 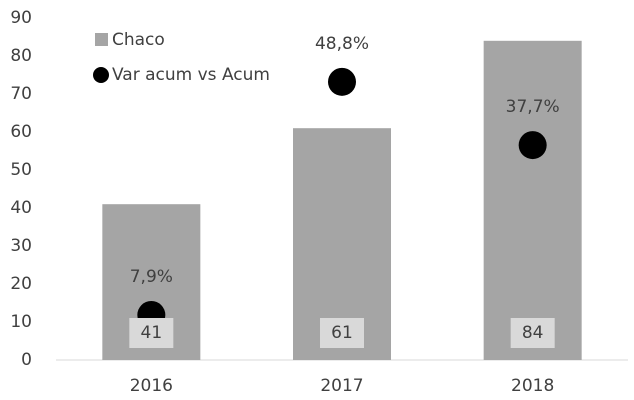 What do you see at coordinates (21, 94) in the screenshot?
I see `y-tick-label: 70` at bounding box center [21, 94].